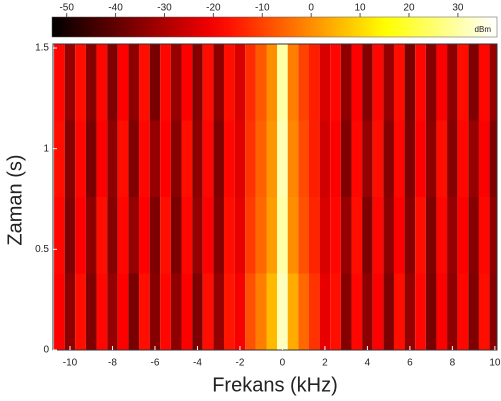 Image resolution: width=501 pixels, height=401 pixels. I want to click on x-tick-label: 8, so click(453, 363).